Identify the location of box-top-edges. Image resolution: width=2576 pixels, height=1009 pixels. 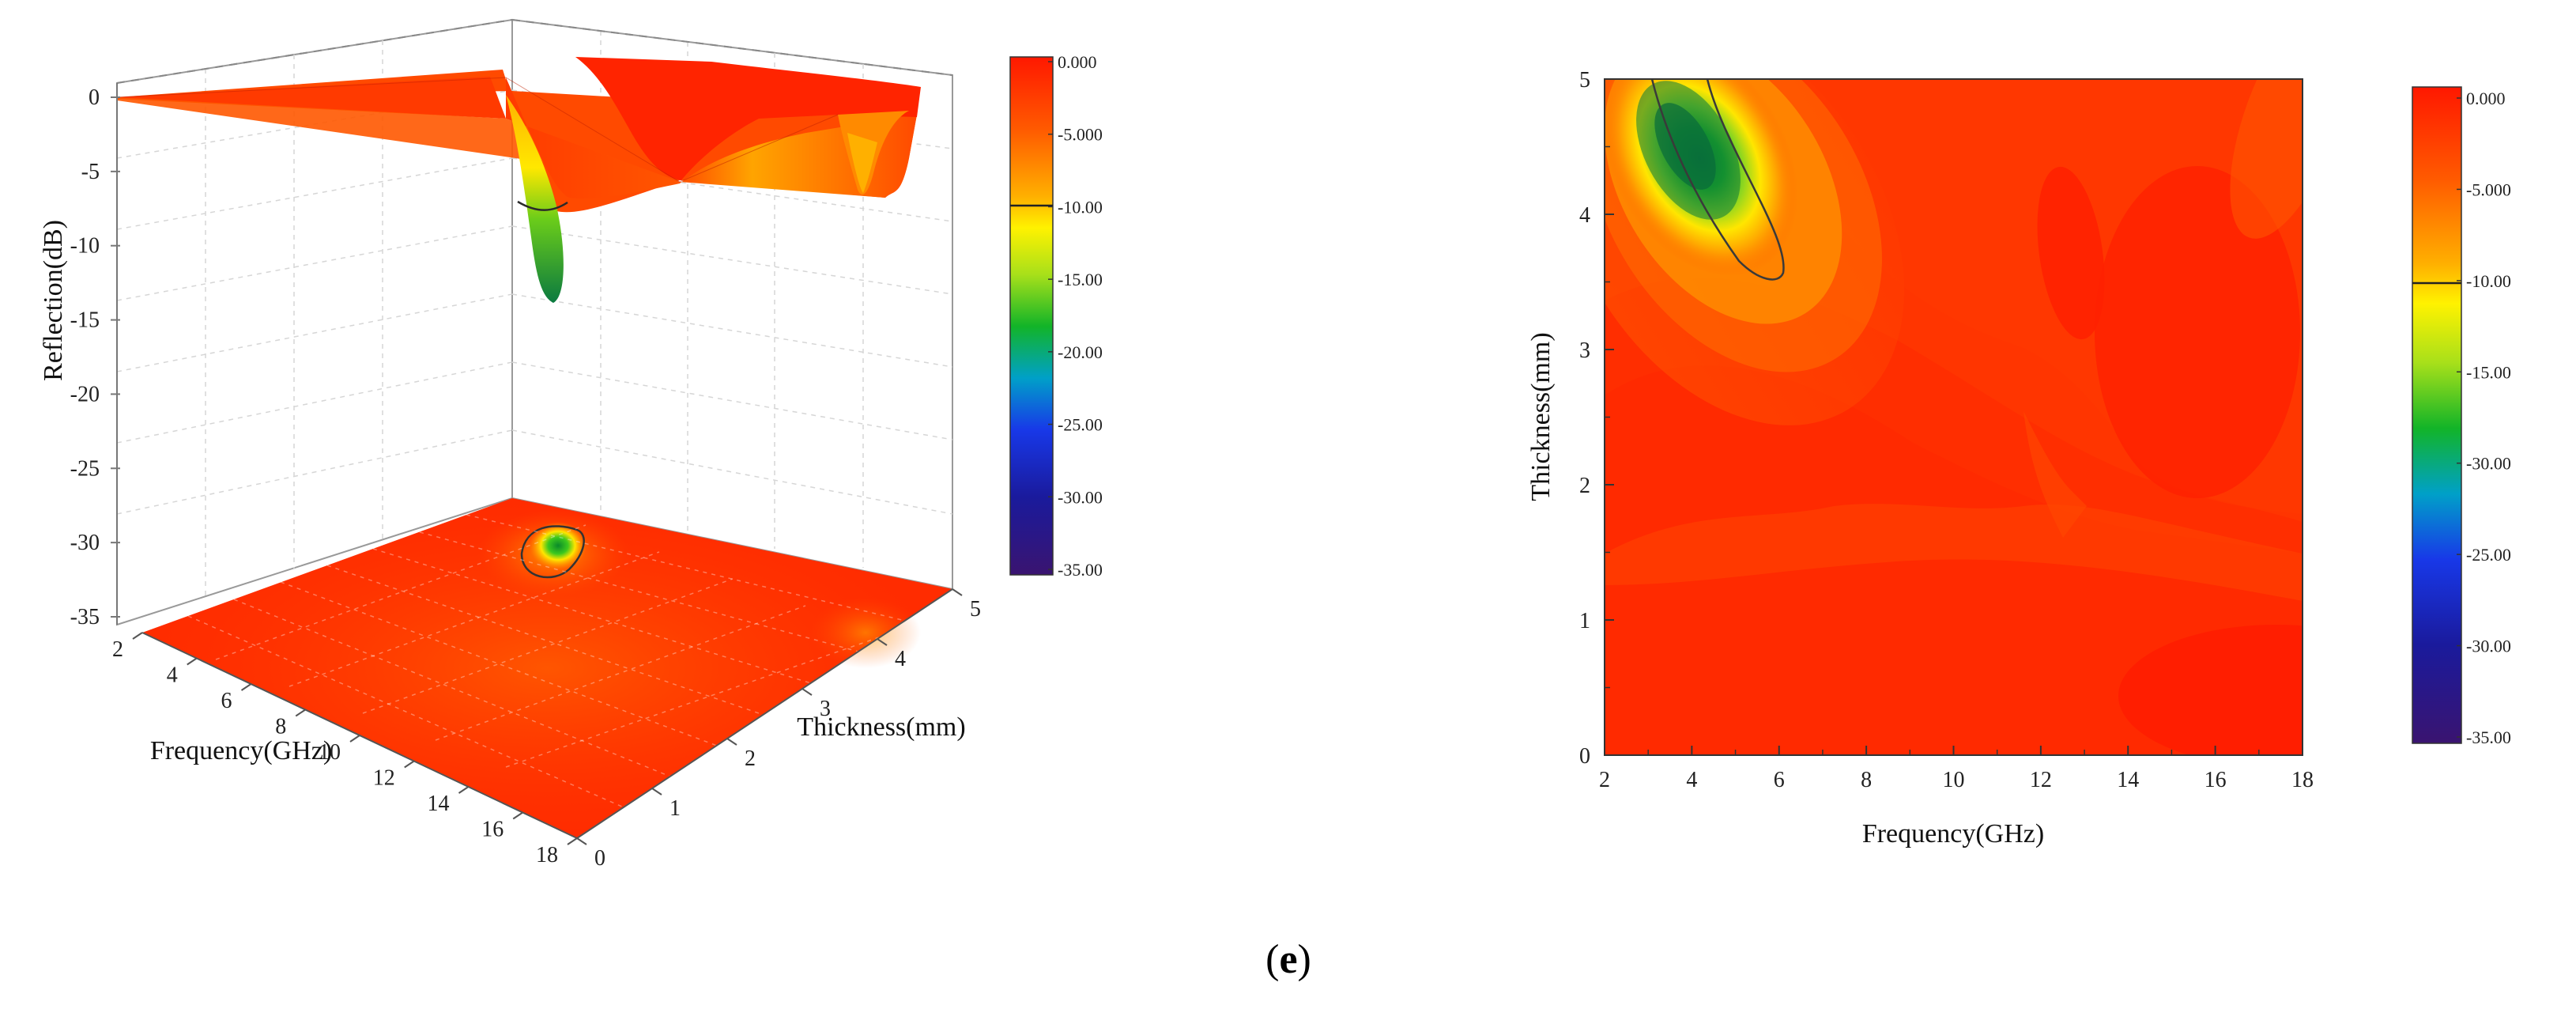
(534, 51).